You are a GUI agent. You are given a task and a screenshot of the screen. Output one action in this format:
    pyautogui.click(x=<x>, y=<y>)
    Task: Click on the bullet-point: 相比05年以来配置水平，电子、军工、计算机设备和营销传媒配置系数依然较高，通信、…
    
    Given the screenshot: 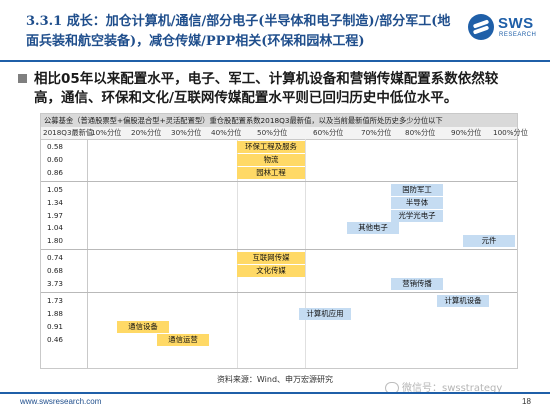 What is the action you would take?
    pyautogui.click(x=271, y=89)
    